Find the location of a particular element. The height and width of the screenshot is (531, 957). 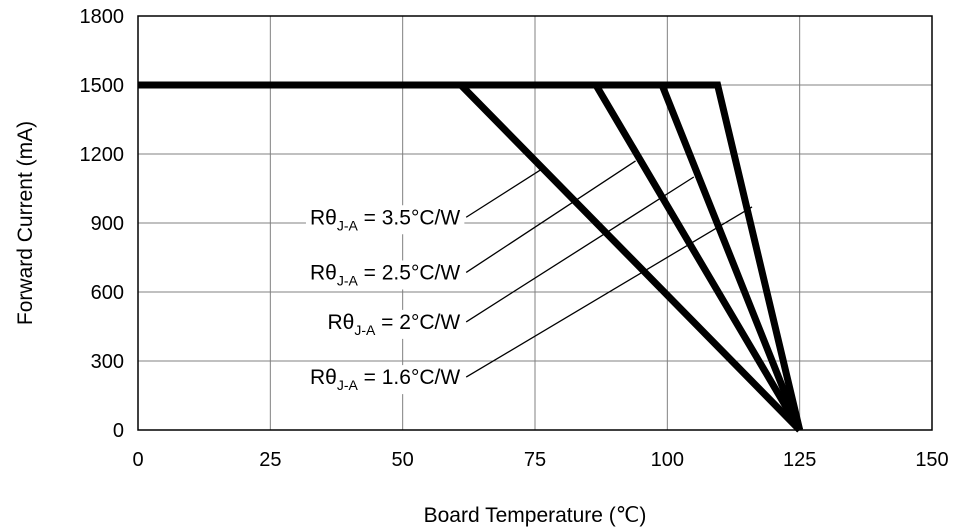

x-tick-labels: 0 25 50 75 100 125 150 is located at coordinates (540, 460).